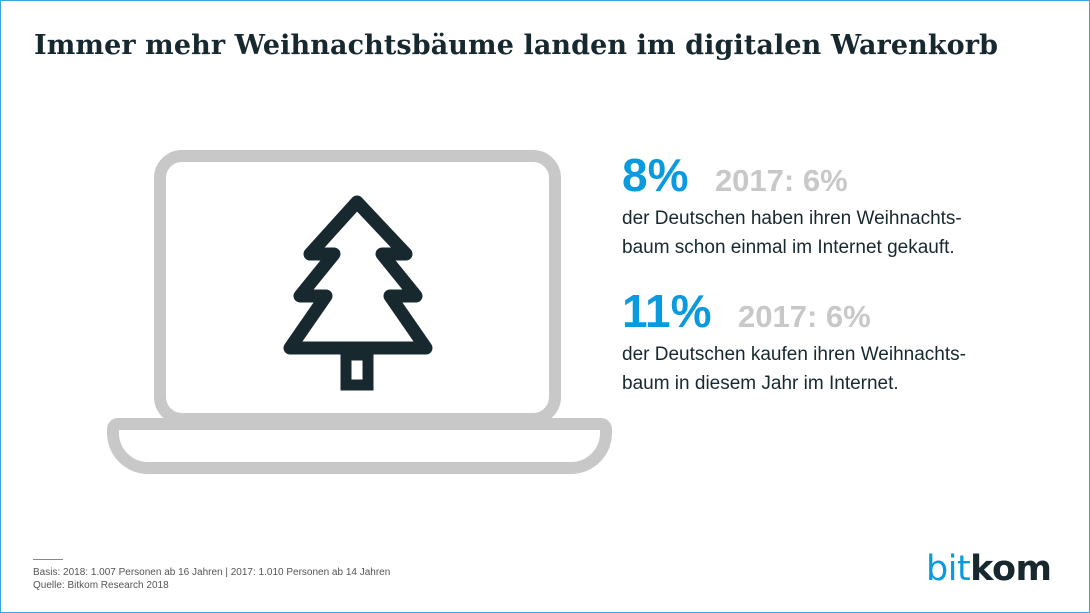 The width and height of the screenshot is (1090, 613). Describe the element at coordinates (760, 383) in the screenshot. I see `stat-description: baum in diesem Jahr im Internet.` at that location.